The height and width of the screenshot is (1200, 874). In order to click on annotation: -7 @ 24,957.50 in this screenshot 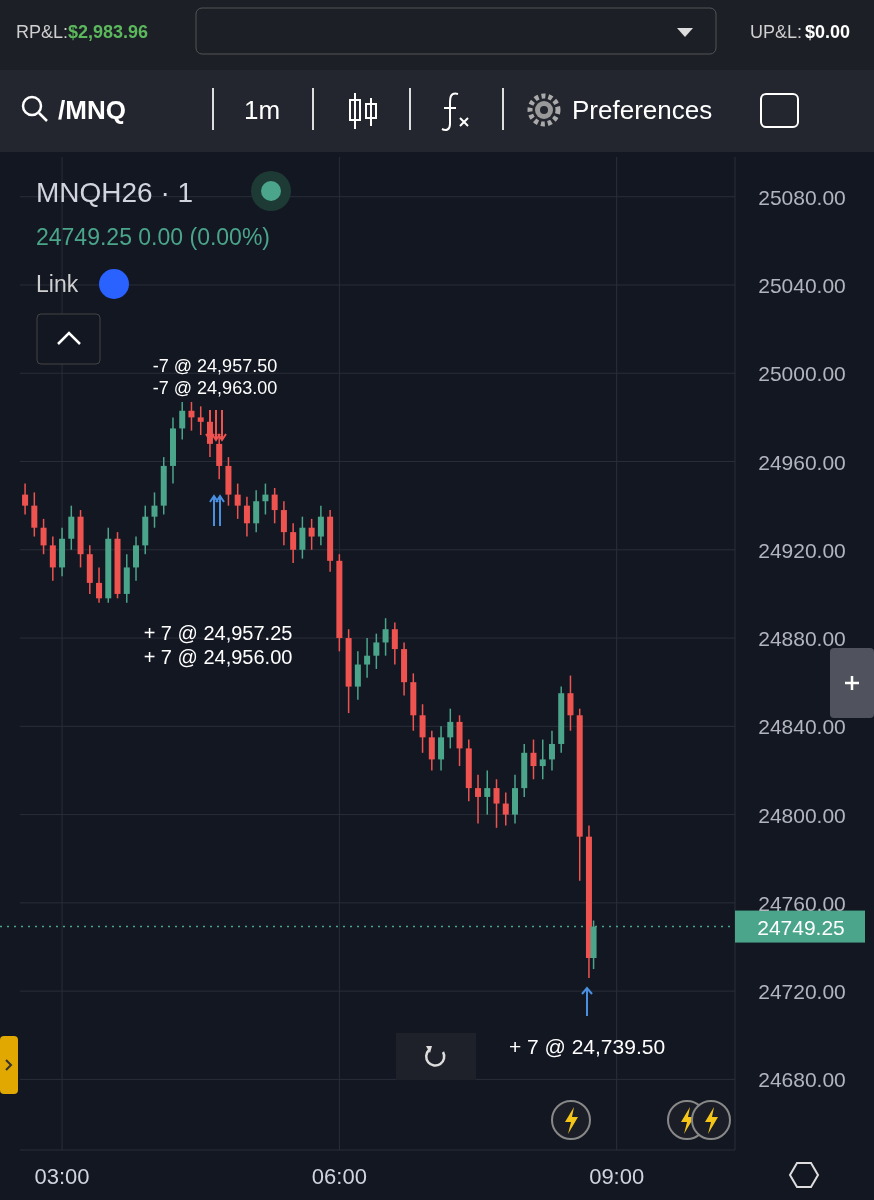, I will do `click(215, 366)`.